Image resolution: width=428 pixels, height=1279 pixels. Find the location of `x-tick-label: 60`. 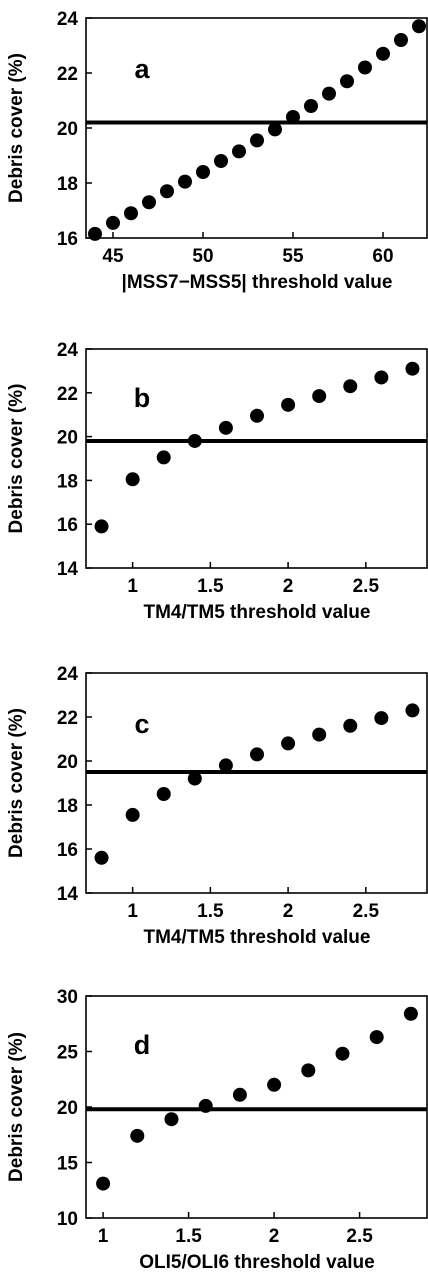

x-tick-label: 60 is located at coordinates (382, 256).